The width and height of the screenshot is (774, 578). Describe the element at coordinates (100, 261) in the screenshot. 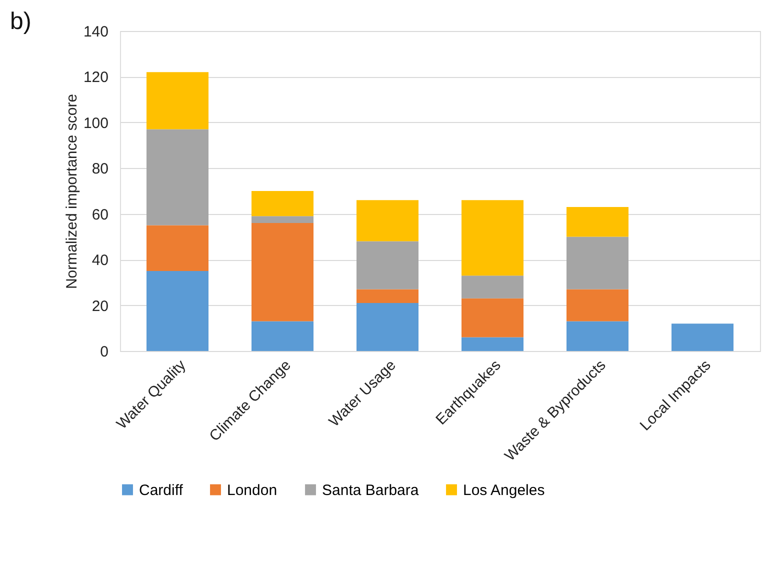

I see `y-tick-label: 40` at that location.